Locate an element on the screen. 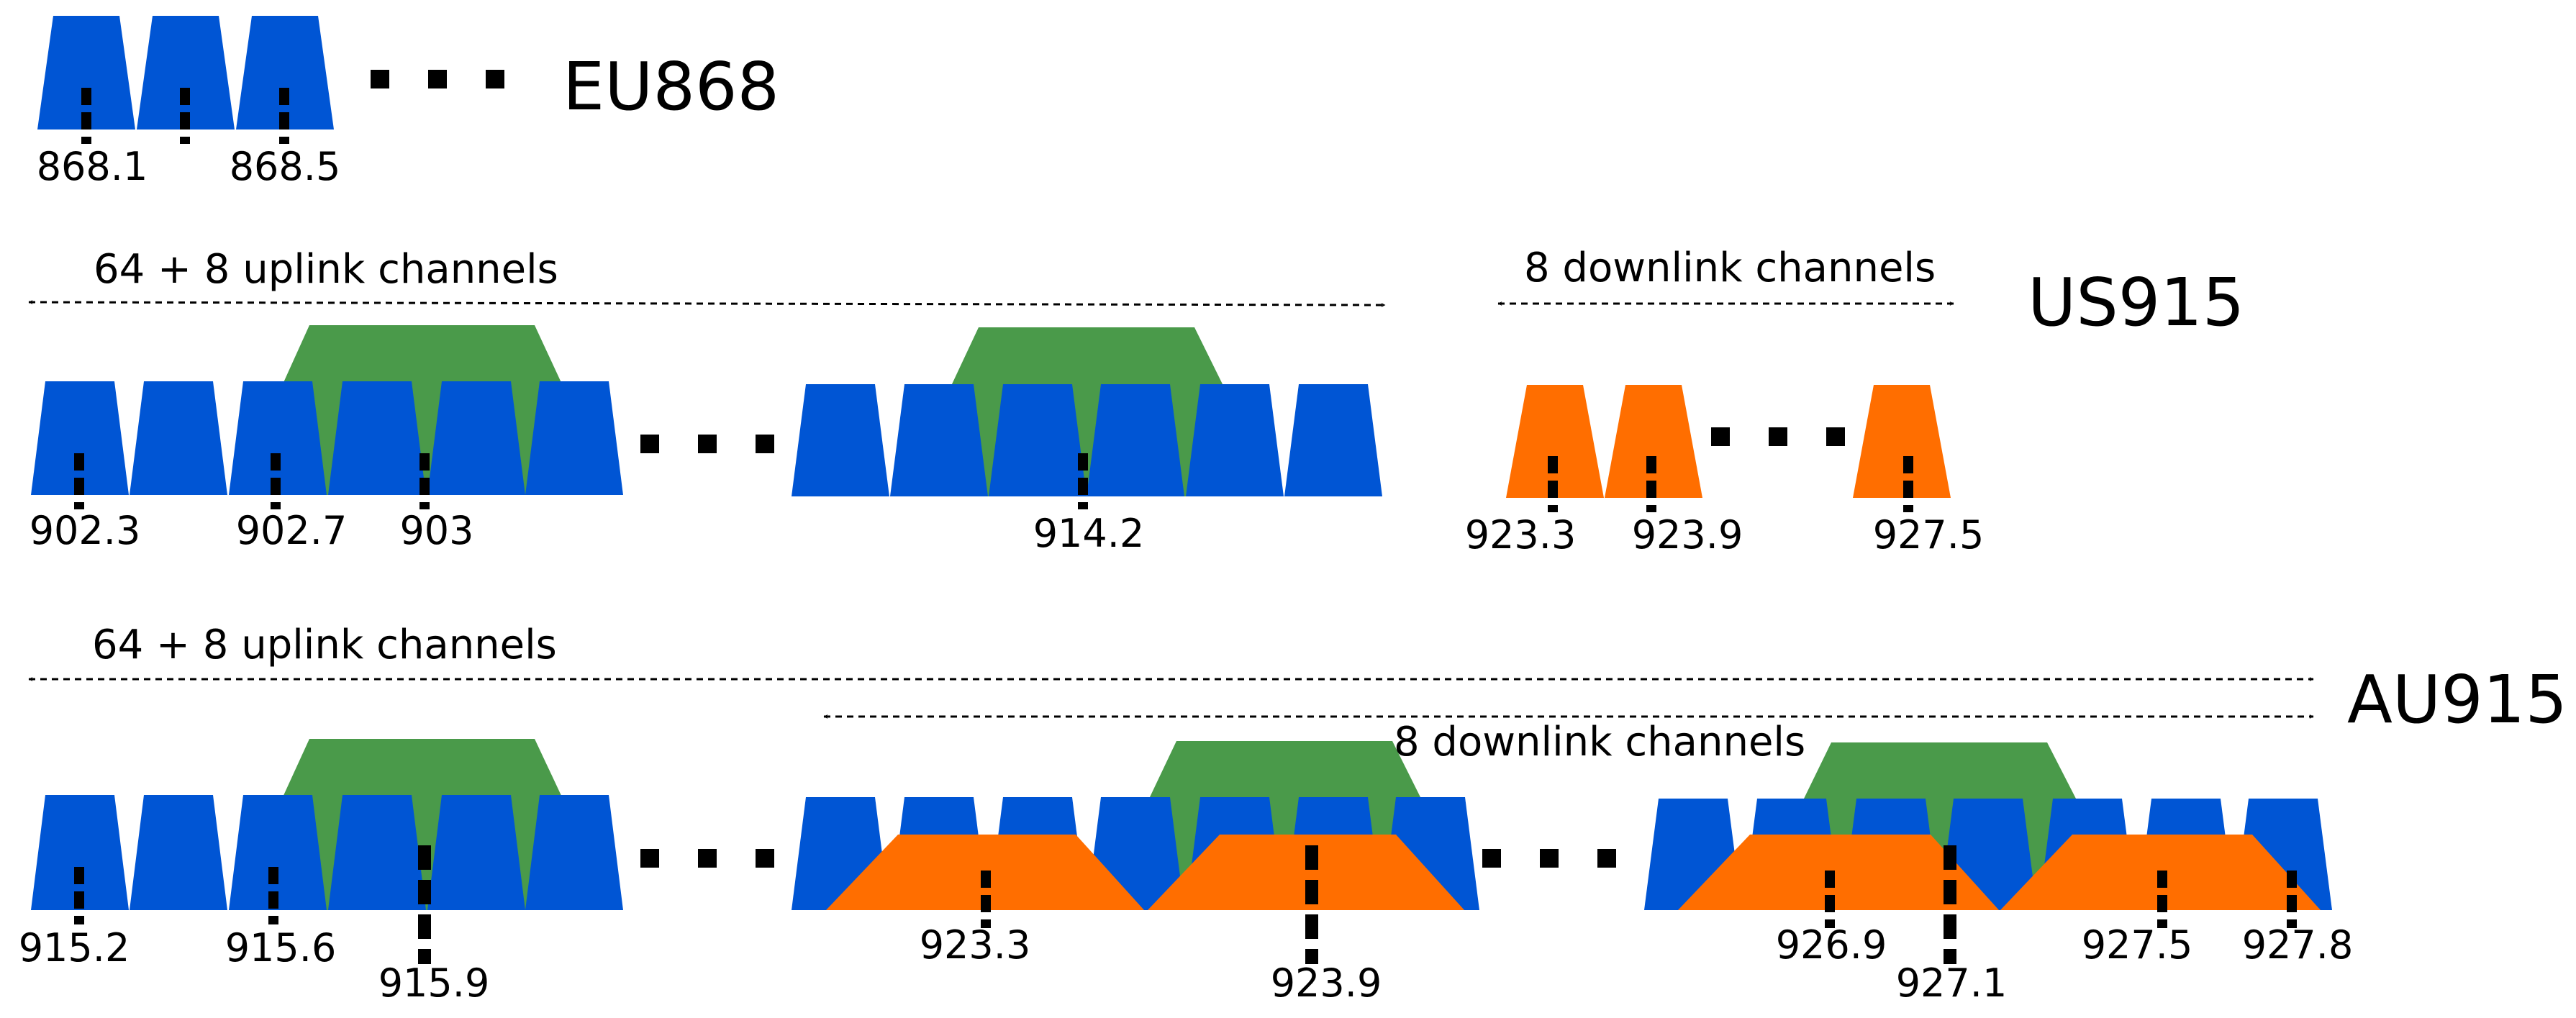  us915-markers is located at coordinates (994, 482).